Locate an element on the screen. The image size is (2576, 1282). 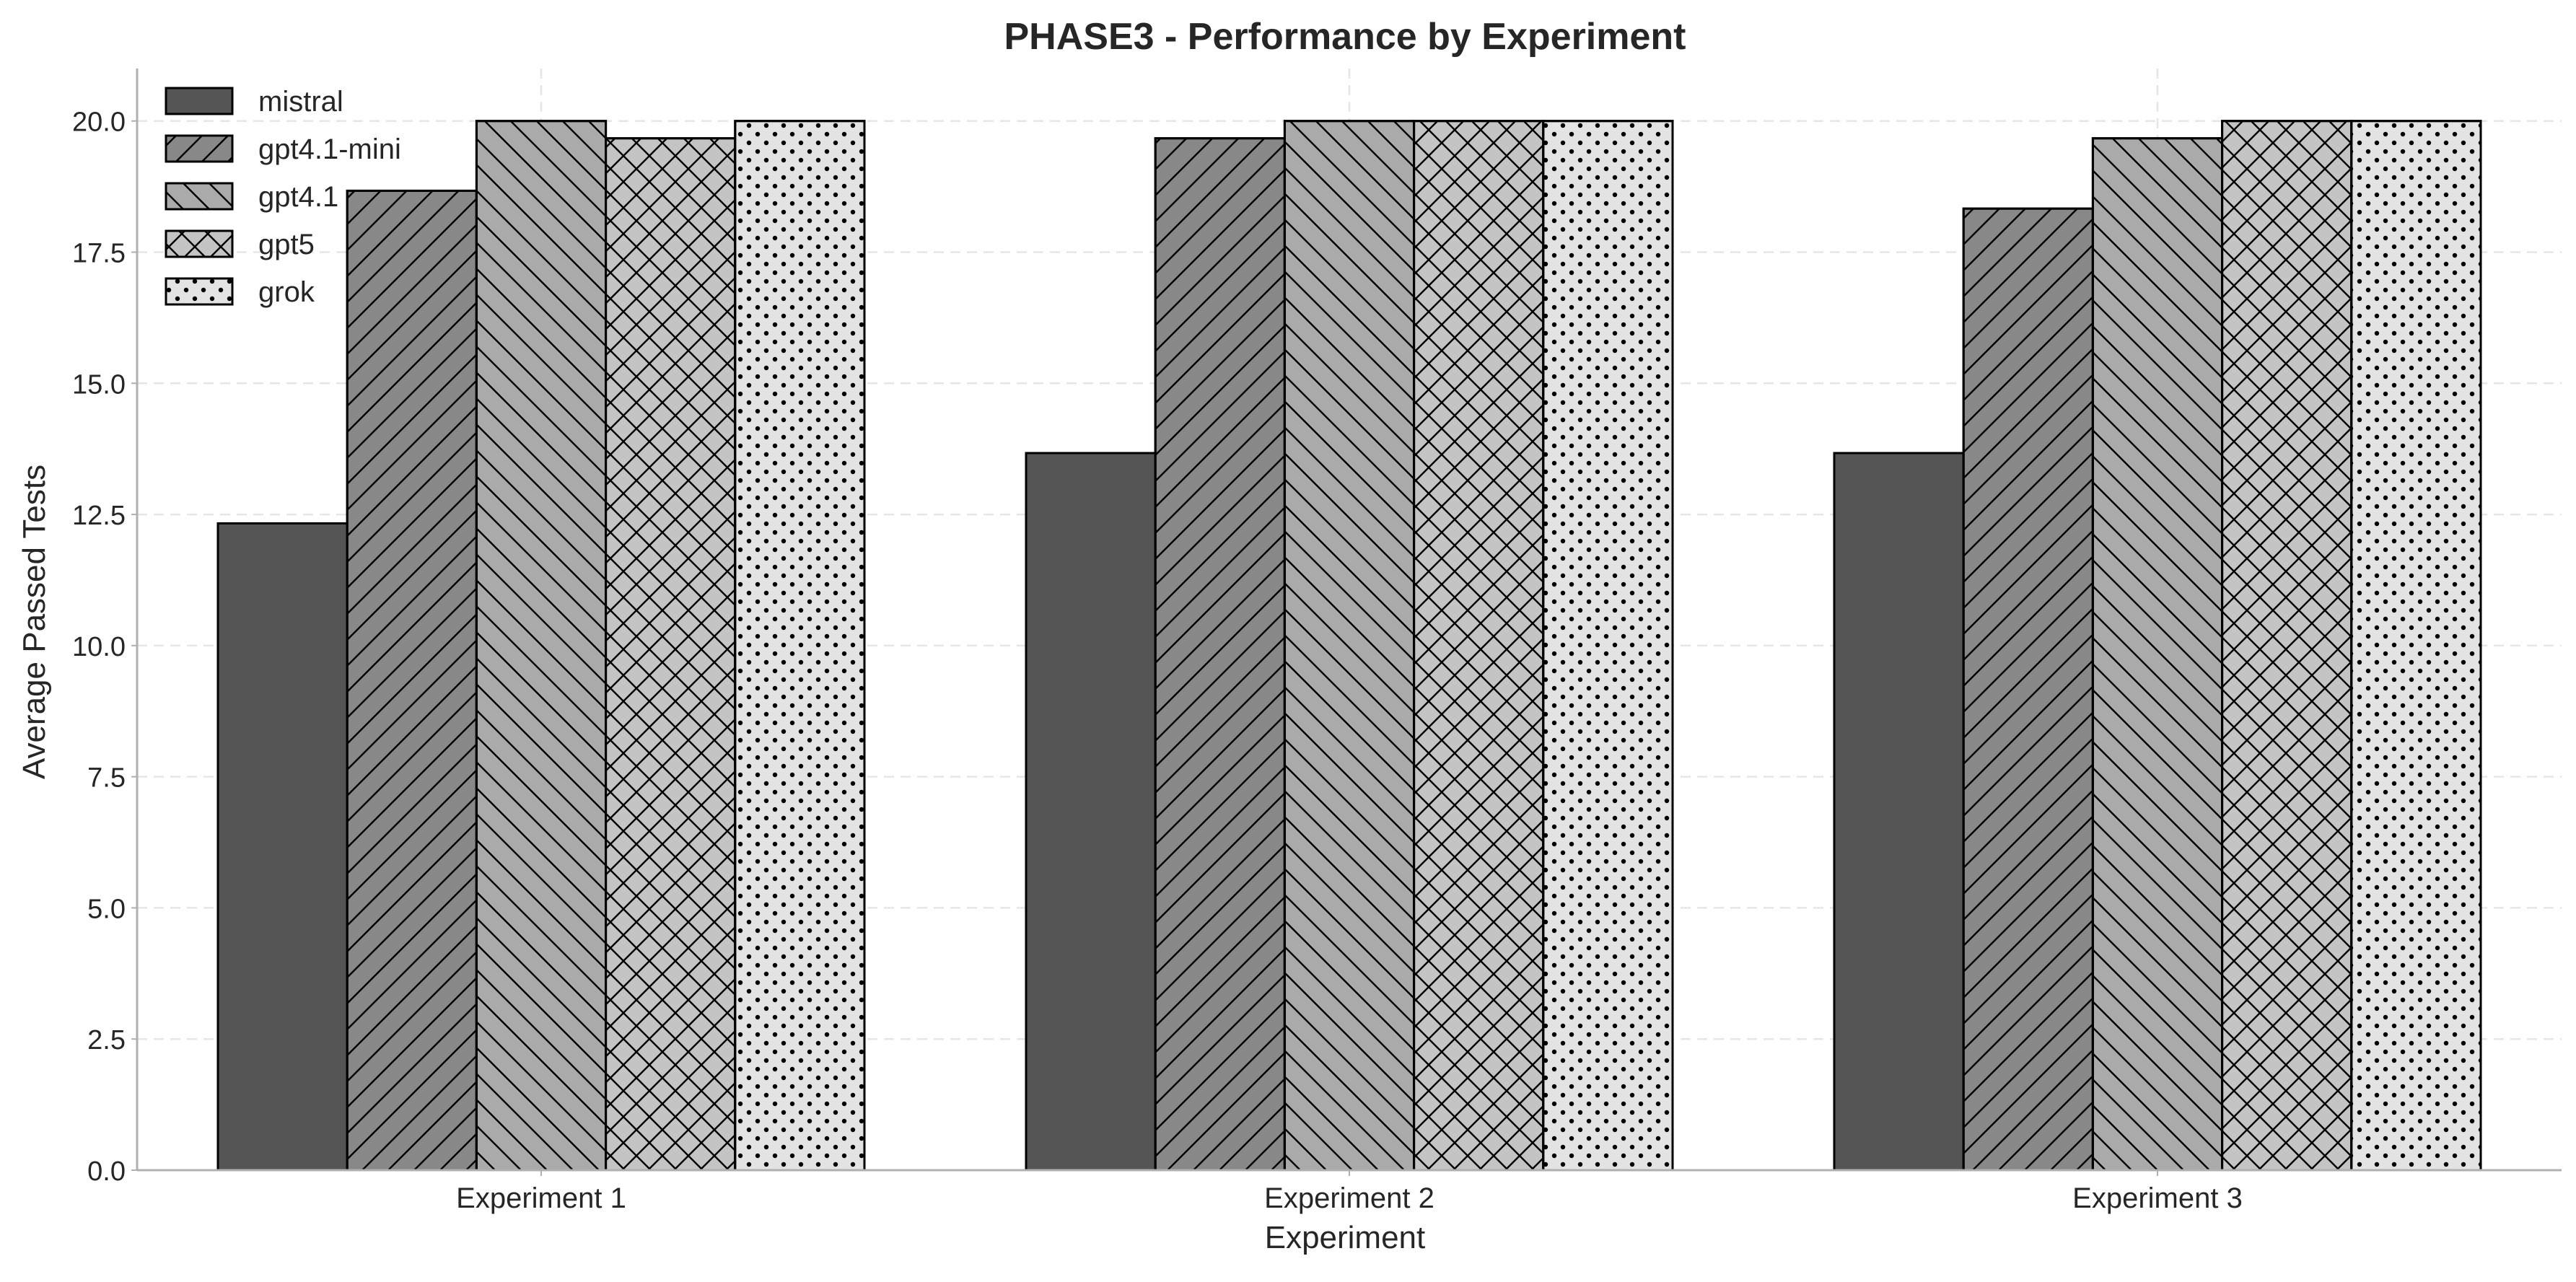
y-tick-labels: 0.0 2.5 5.0 7.5 10.0 12.5 15.0 17.5 20.0 is located at coordinates (99, 647).